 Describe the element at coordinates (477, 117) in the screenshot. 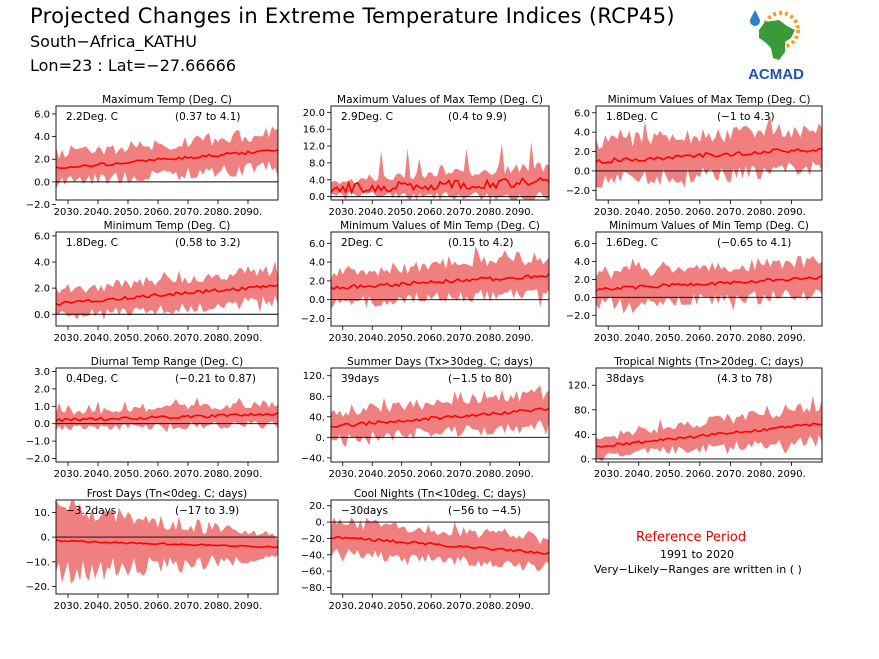

I see `range-label: (0.4 to 9.9)` at that location.